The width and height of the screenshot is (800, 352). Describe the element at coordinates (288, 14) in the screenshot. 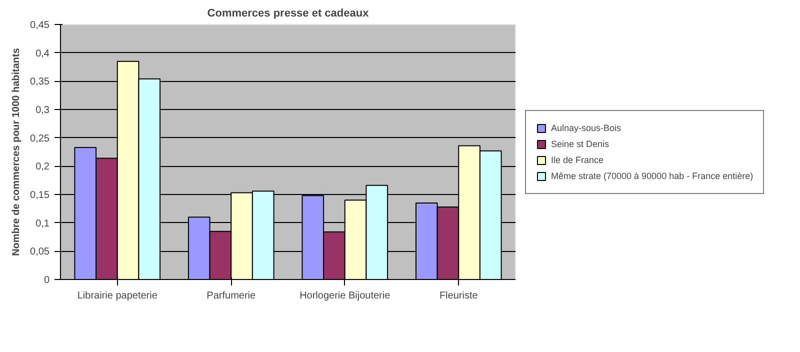

I see `chart-title: Commerces presse et cadeaux` at that location.